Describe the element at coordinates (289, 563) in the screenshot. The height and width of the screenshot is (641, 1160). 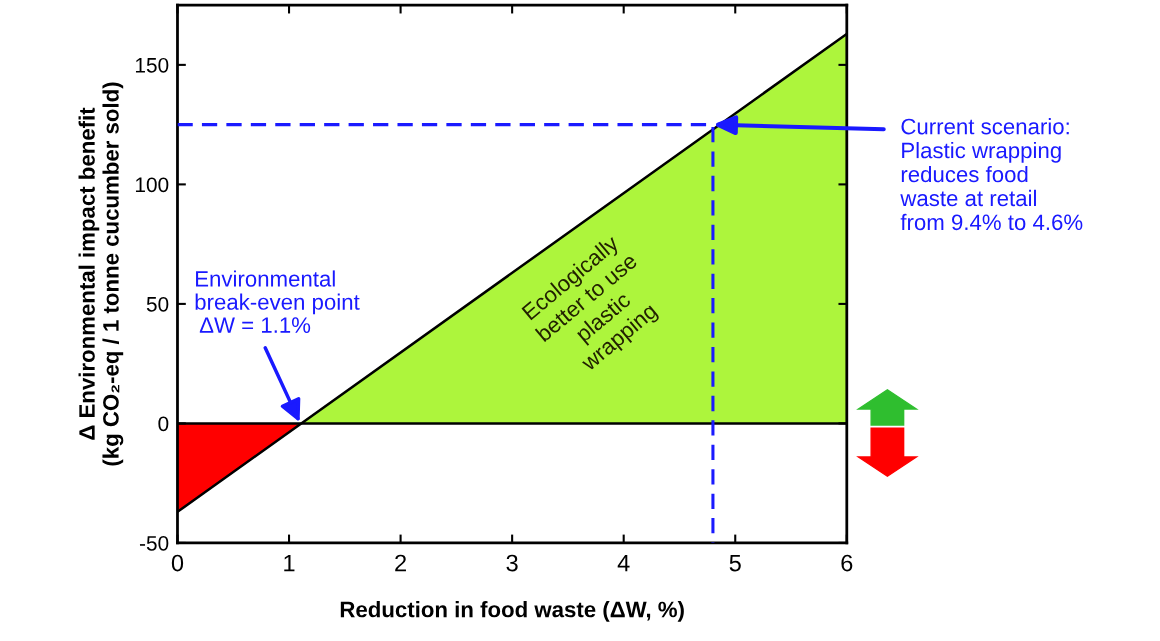
I see `x-tick-label: 1` at that location.